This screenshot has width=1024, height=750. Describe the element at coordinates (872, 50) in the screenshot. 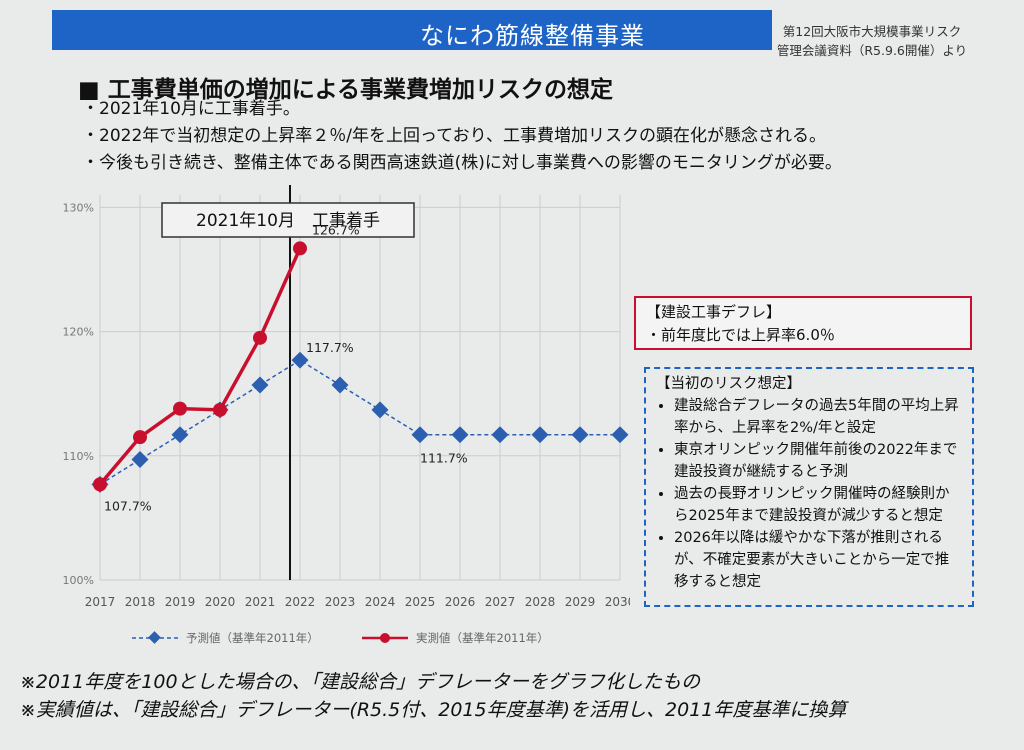

I see `source-line-2: 管理会議資料（R5.9.6開催）より` at that location.